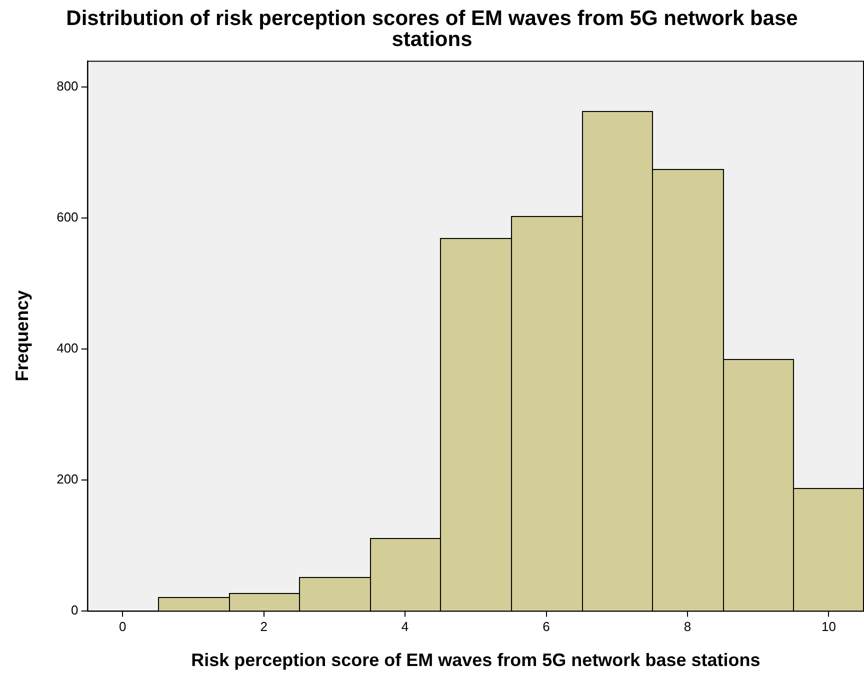 The image size is (864, 686). What do you see at coordinates (475, 660) in the screenshot?
I see `x-axis-title: Risk perception score of EM waves from 5G network base stations` at bounding box center [475, 660].